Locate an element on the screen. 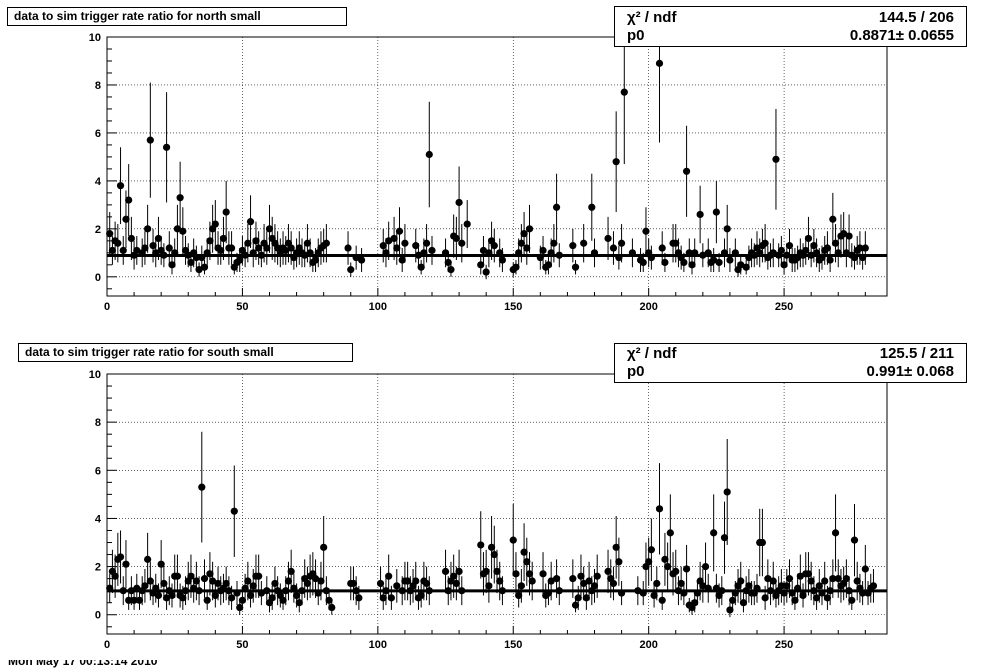  p0-value: 0.8871± 0.0655 is located at coordinates (901, 35).